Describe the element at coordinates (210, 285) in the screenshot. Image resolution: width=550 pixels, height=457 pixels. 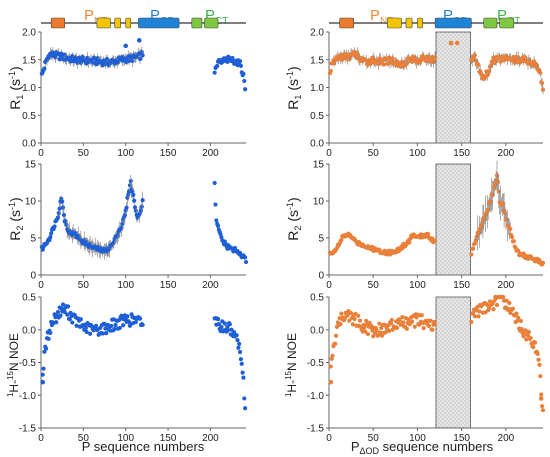
I see `x-tick-label: 200` at that location.